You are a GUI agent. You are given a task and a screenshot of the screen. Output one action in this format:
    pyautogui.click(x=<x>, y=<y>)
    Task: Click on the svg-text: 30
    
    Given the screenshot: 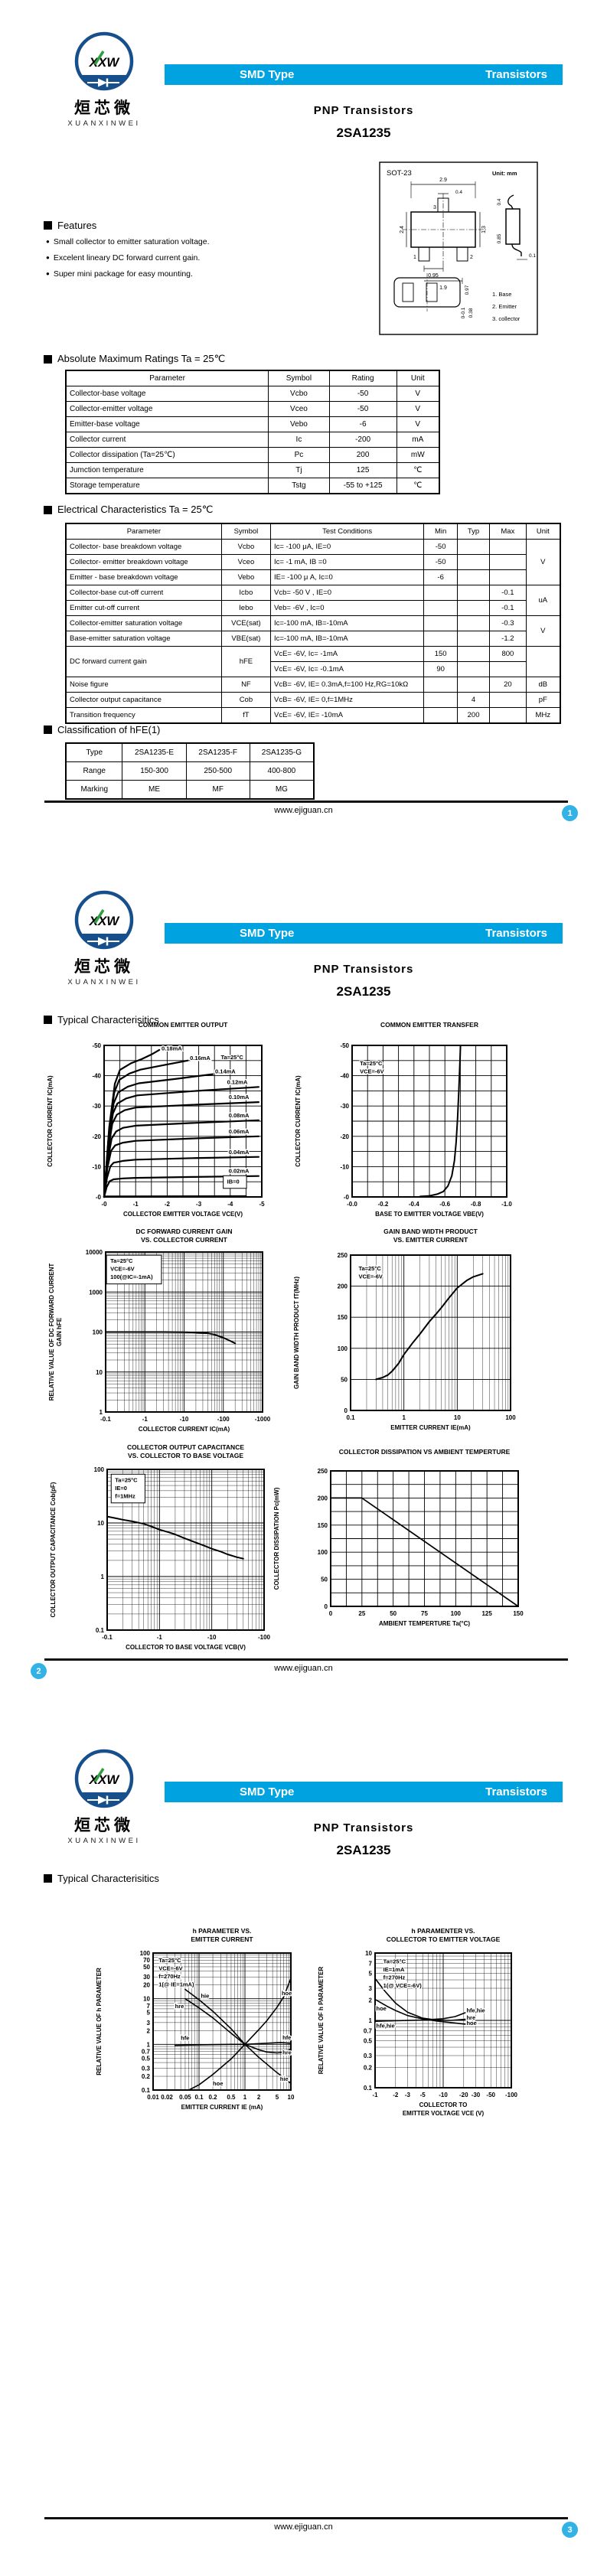 What is the action you would take?
    pyautogui.click(x=147, y=1977)
    